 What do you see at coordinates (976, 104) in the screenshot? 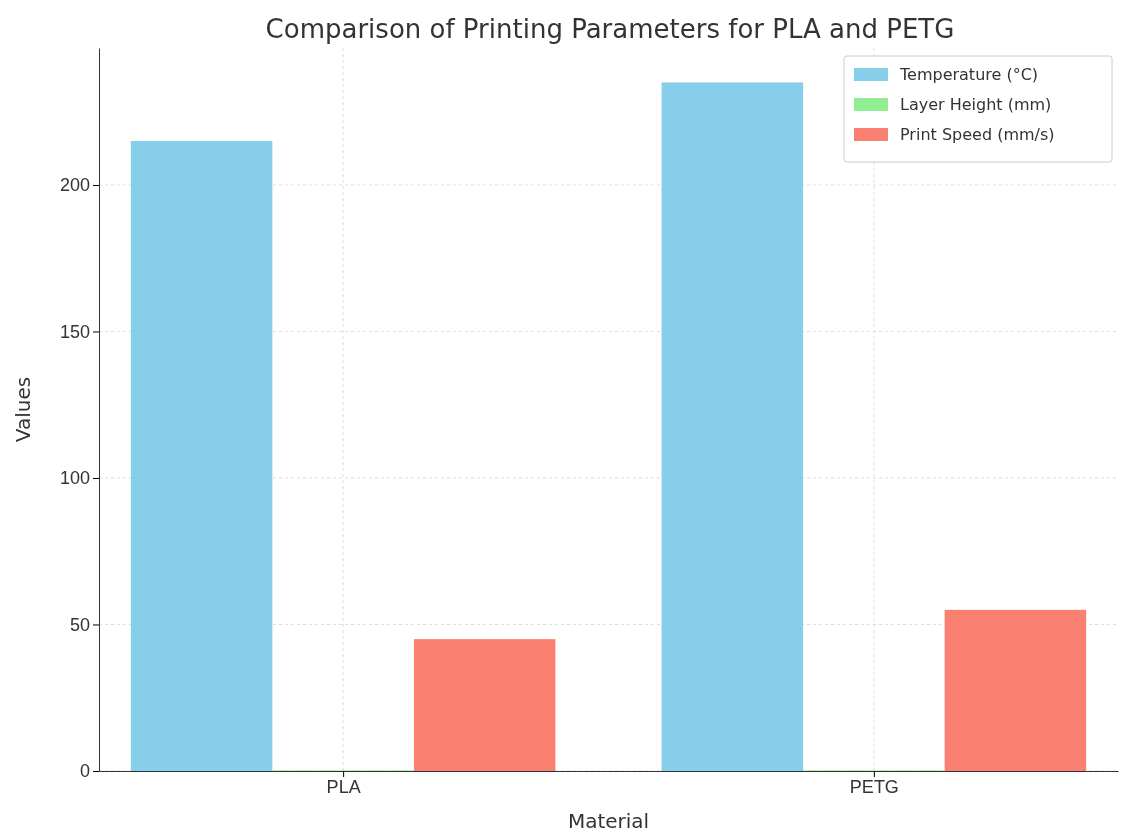
I see `legend-label: Layer Height (mm)` at bounding box center [976, 104].